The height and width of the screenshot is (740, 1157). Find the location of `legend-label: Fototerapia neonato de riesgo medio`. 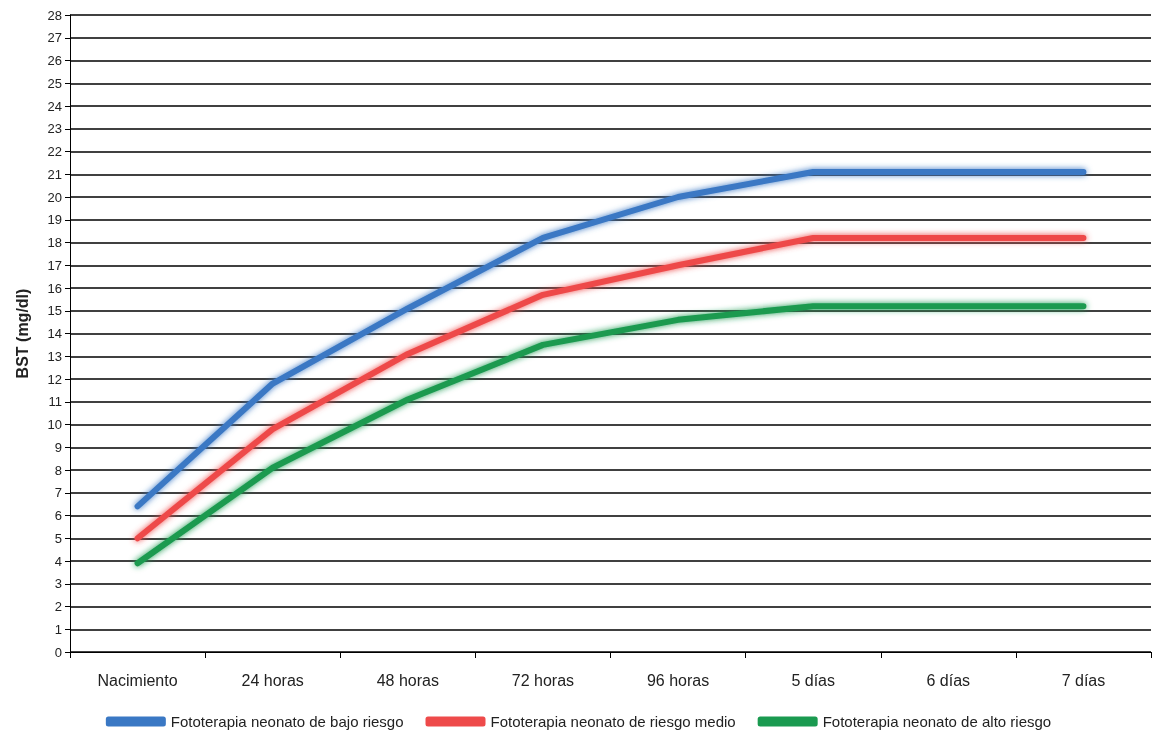

legend-label: Fototerapia neonato de riesgo medio is located at coordinates (613, 721).